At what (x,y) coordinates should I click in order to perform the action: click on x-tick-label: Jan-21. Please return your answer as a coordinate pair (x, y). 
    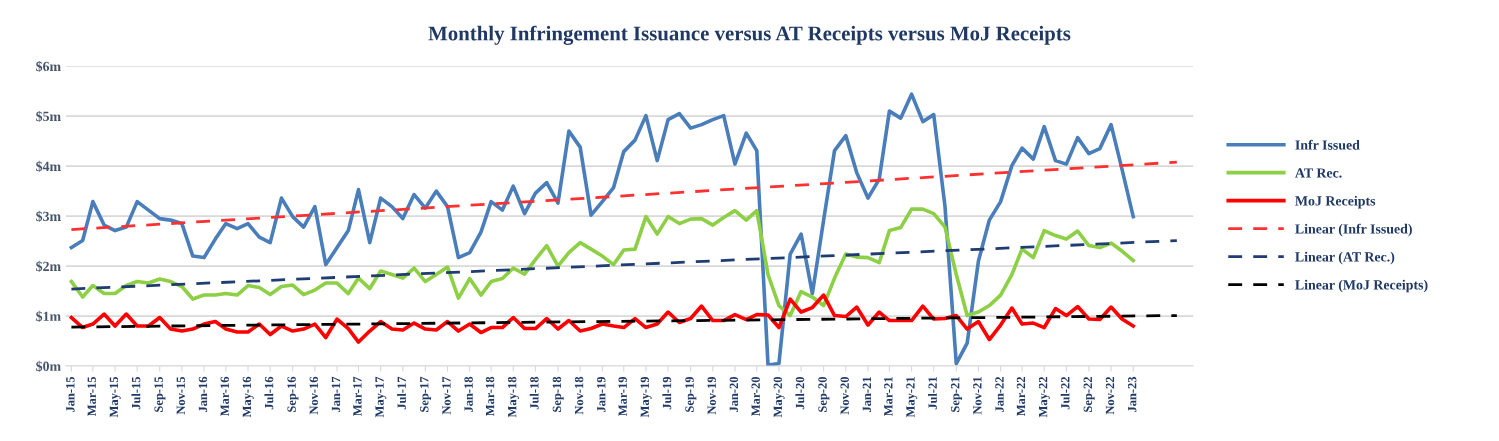
    Looking at the image, I should click on (867, 395).